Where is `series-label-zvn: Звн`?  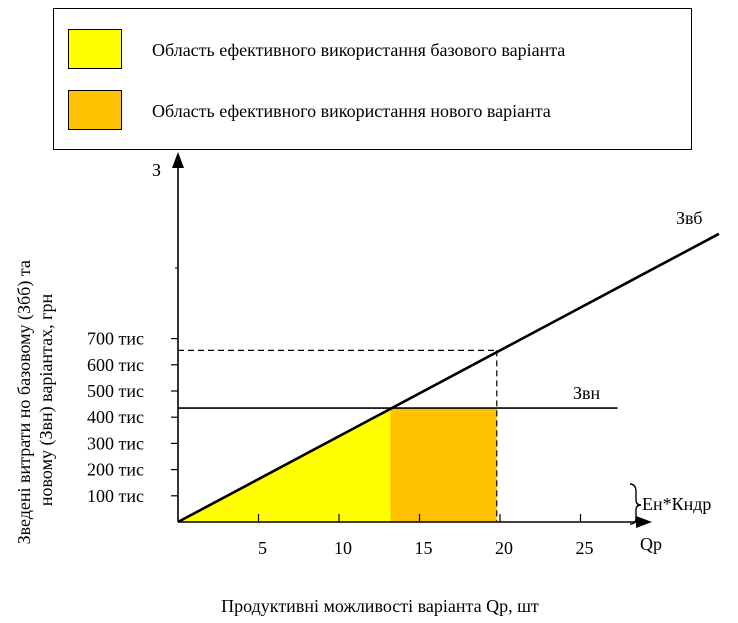
series-label-zvn: Звн is located at coordinates (587, 393).